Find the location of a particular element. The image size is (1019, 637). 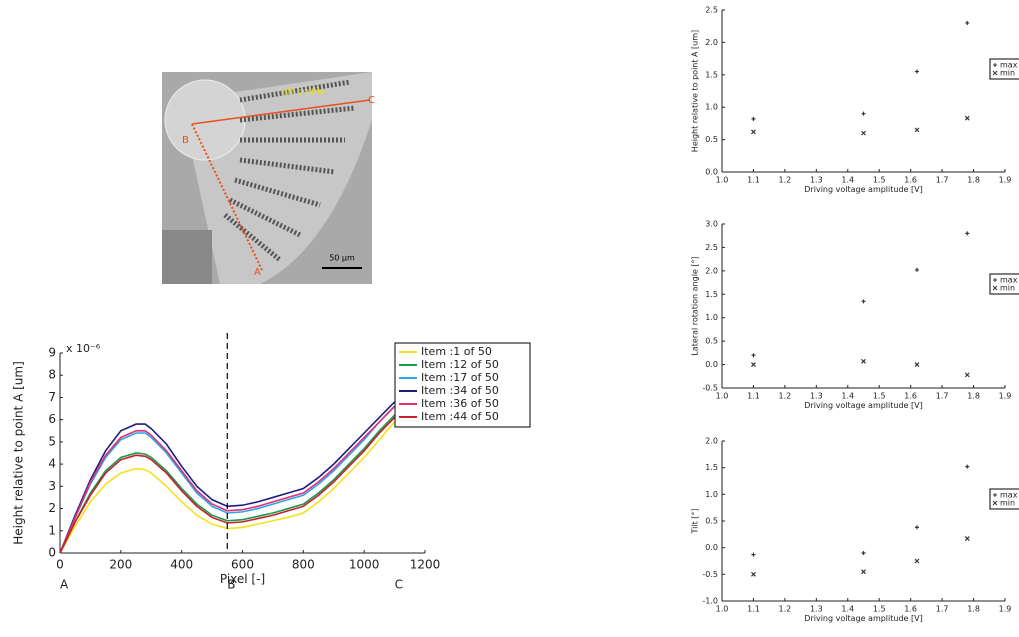

micrograph: eff profile C B A 50 µm is located at coordinates (268, 178).